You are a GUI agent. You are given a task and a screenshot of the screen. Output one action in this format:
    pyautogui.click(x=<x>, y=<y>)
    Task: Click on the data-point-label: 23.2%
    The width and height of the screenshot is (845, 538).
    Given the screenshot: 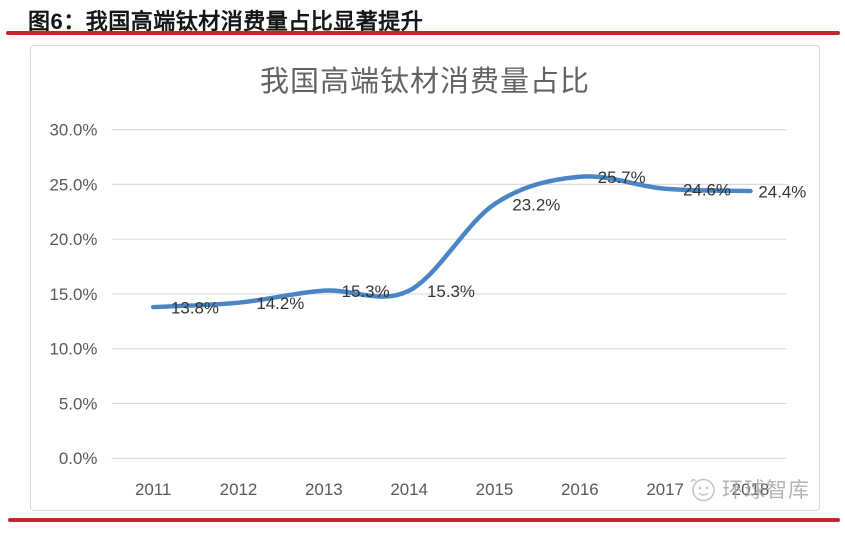 What is the action you would take?
    pyautogui.click(x=536, y=205)
    